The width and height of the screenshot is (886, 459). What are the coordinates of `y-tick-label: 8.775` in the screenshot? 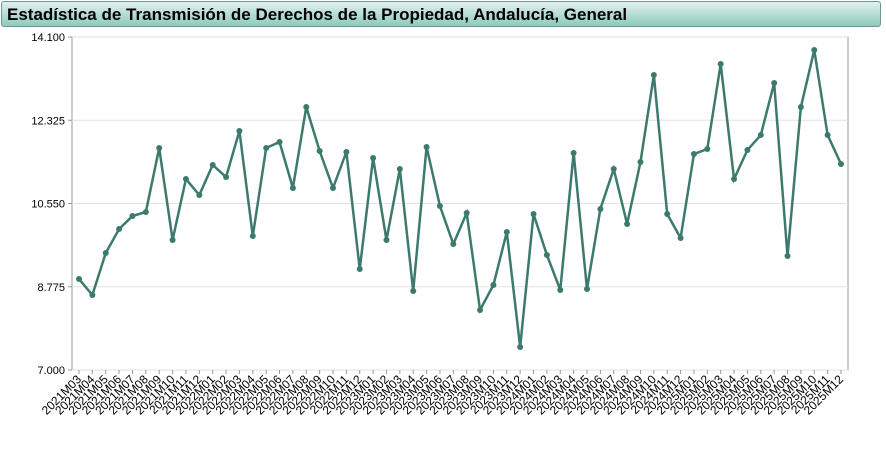 It's located at (51, 288).